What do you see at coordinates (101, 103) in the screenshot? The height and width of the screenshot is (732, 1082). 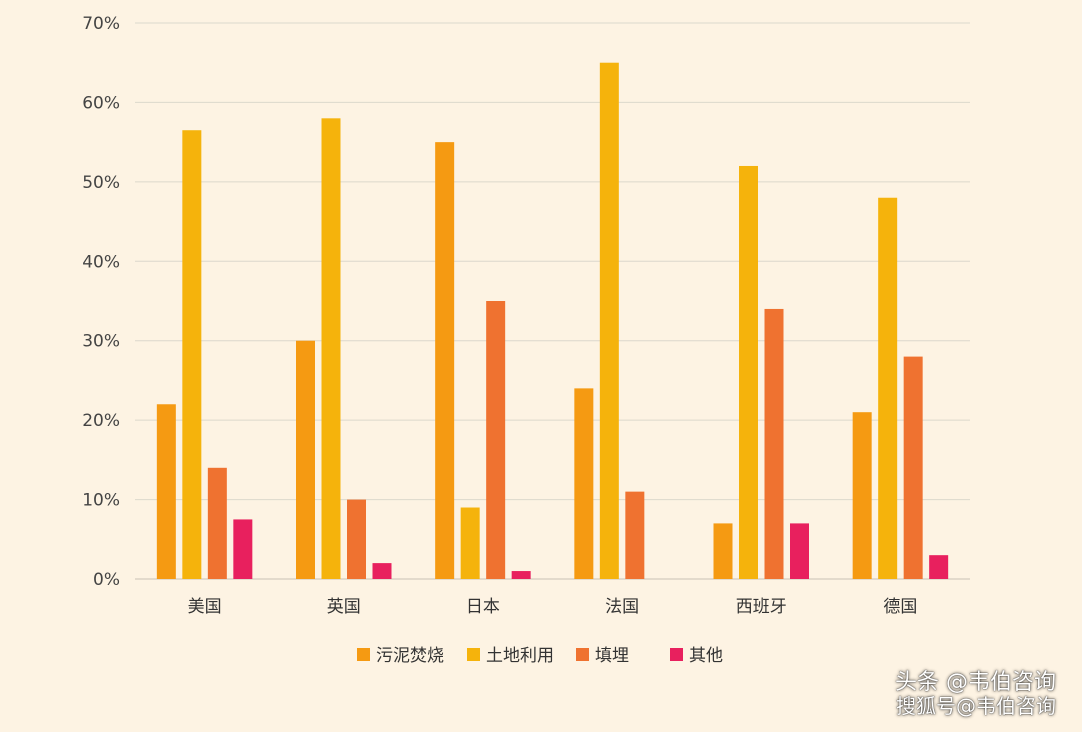 I see `y-tick-label: 60%` at bounding box center [101, 103].